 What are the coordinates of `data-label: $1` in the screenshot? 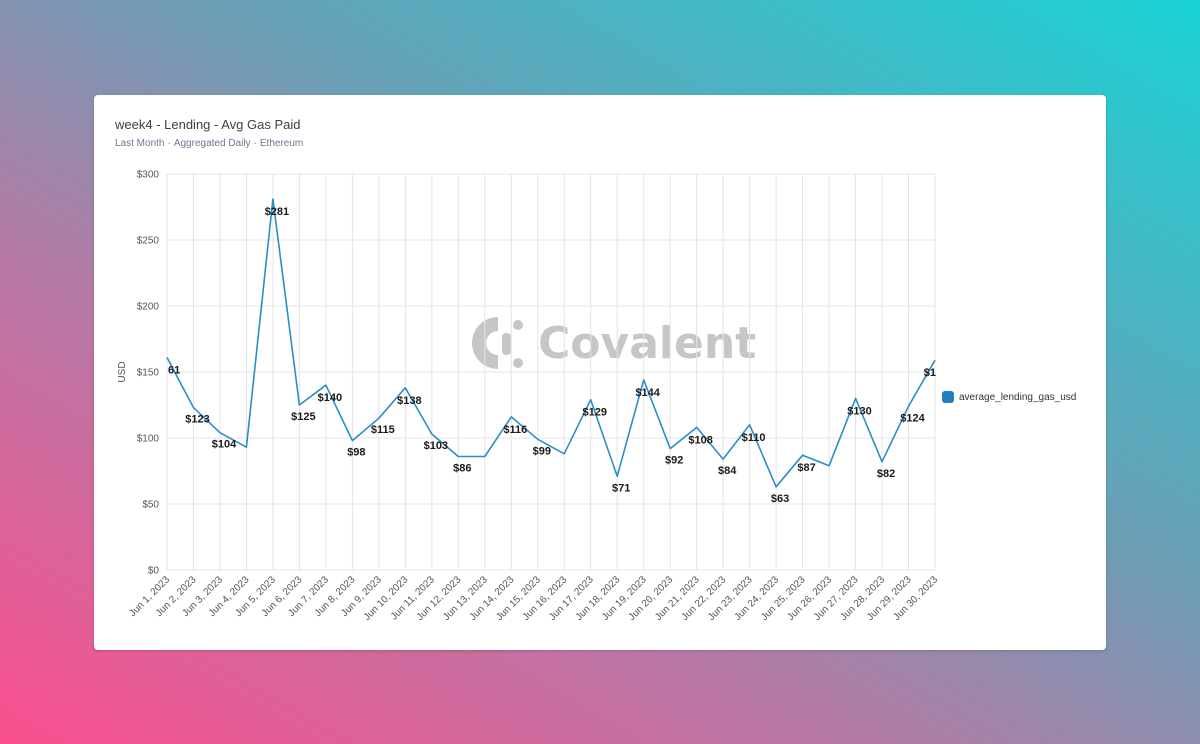 It's located at (930, 373).